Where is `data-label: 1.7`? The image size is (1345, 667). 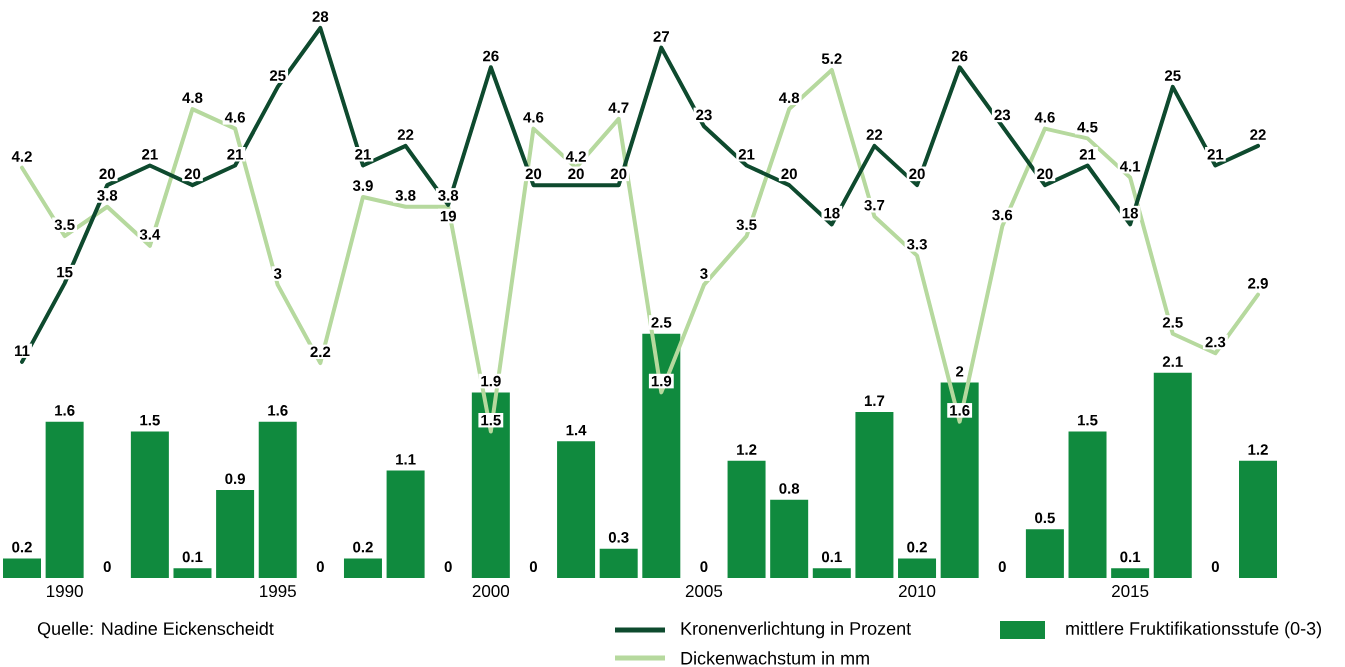 data-label: 1.7 is located at coordinates (874, 400).